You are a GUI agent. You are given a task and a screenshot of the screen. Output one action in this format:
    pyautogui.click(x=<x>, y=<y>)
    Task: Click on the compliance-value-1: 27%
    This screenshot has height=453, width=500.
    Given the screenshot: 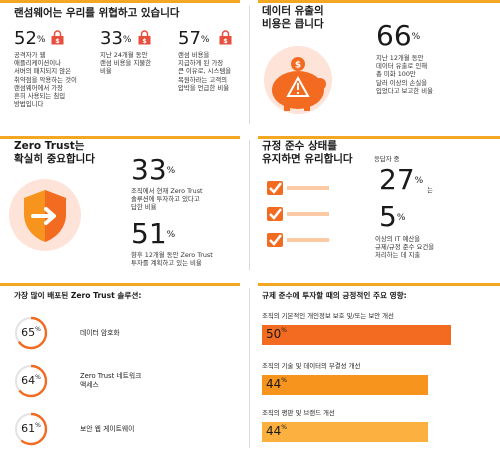 What is the action you would take?
    pyautogui.click(x=401, y=179)
    